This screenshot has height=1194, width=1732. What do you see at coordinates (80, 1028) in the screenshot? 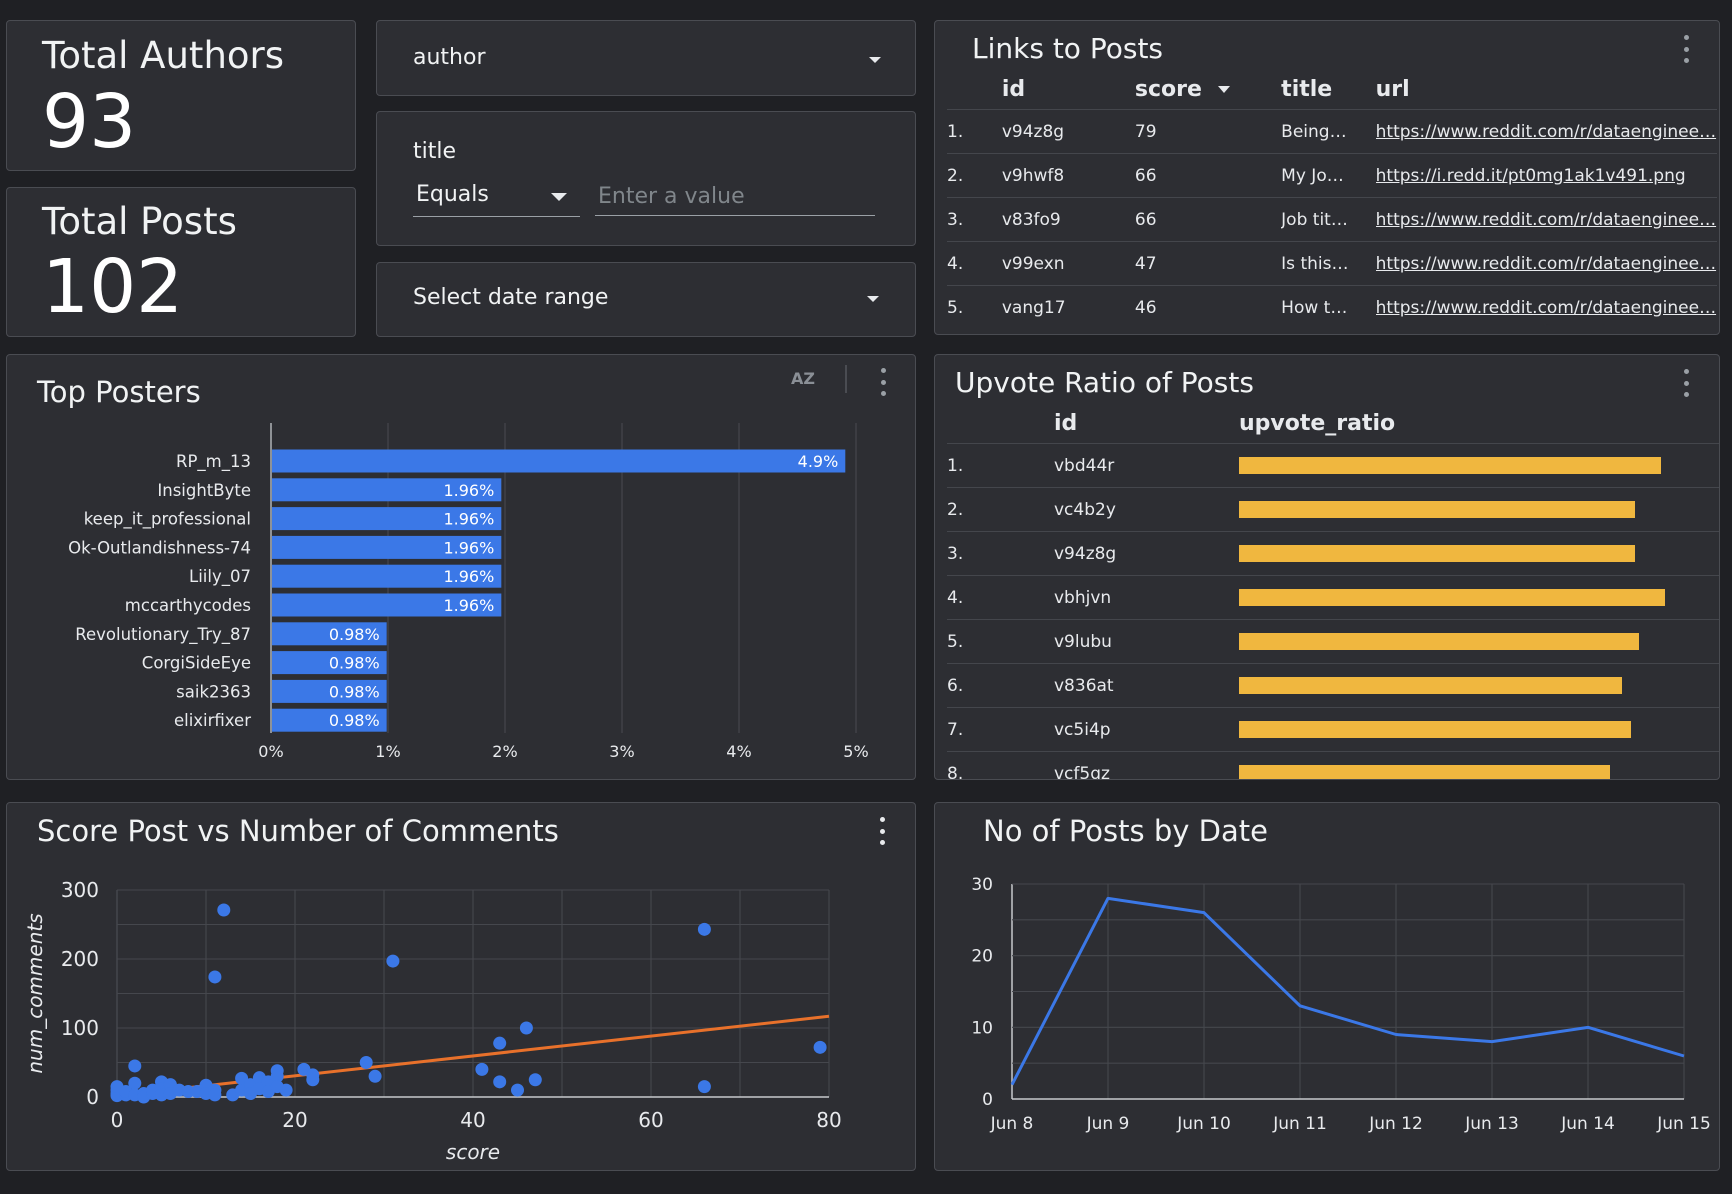
I see `y-tick-label: 100` at bounding box center [80, 1028].